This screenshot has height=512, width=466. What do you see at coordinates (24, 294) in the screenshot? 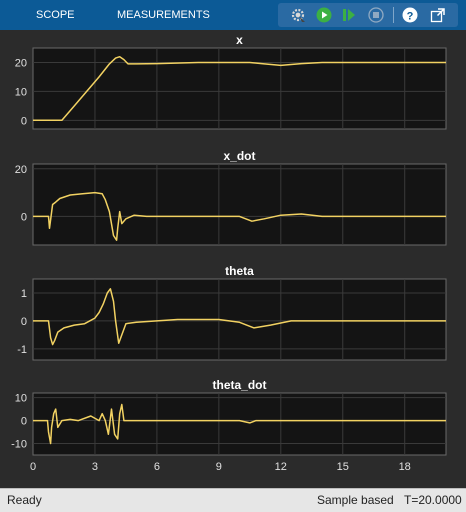
I see `y-tick-label: 1` at bounding box center [24, 294].